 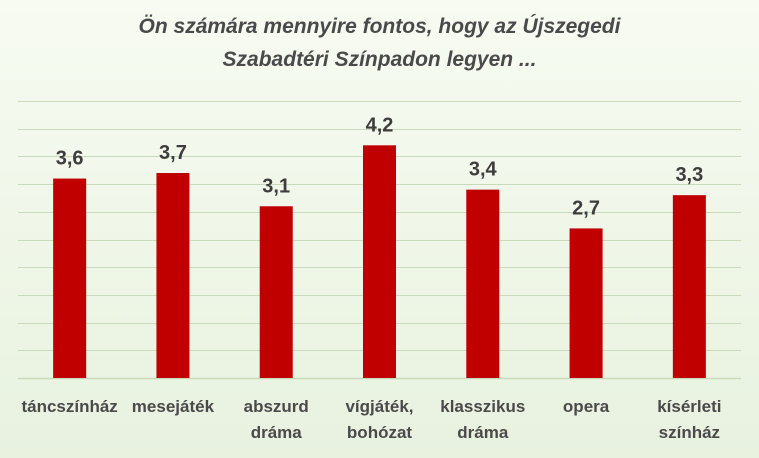 What do you see at coordinates (689, 175) in the screenshot?
I see `data-label: 3,3` at bounding box center [689, 175].